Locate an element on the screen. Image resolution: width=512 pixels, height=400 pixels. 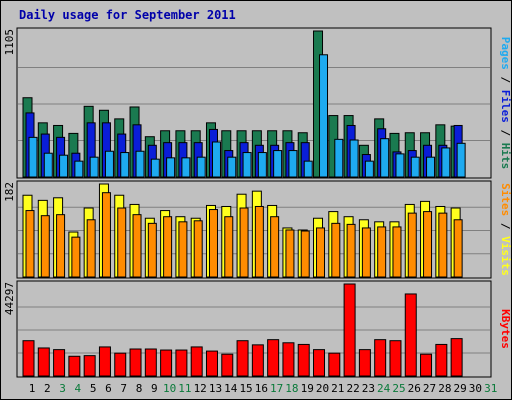
x-tick-label-day-8: 8 is located at coordinates (139, 388).